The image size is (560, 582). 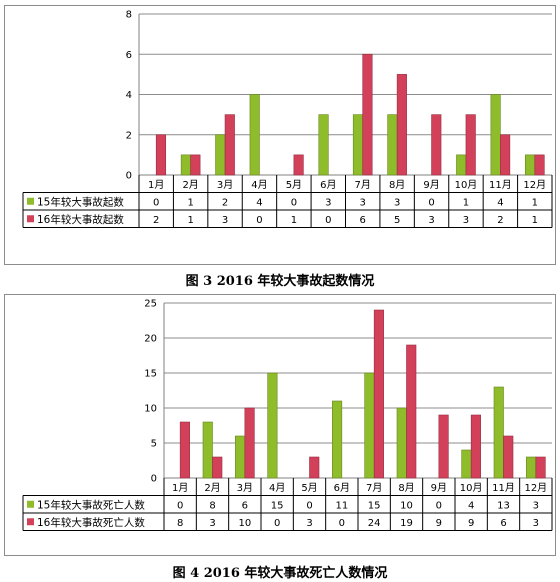 What do you see at coordinates (150, 339) in the screenshot?
I see `y-tick-label: 20` at bounding box center [150, 339].